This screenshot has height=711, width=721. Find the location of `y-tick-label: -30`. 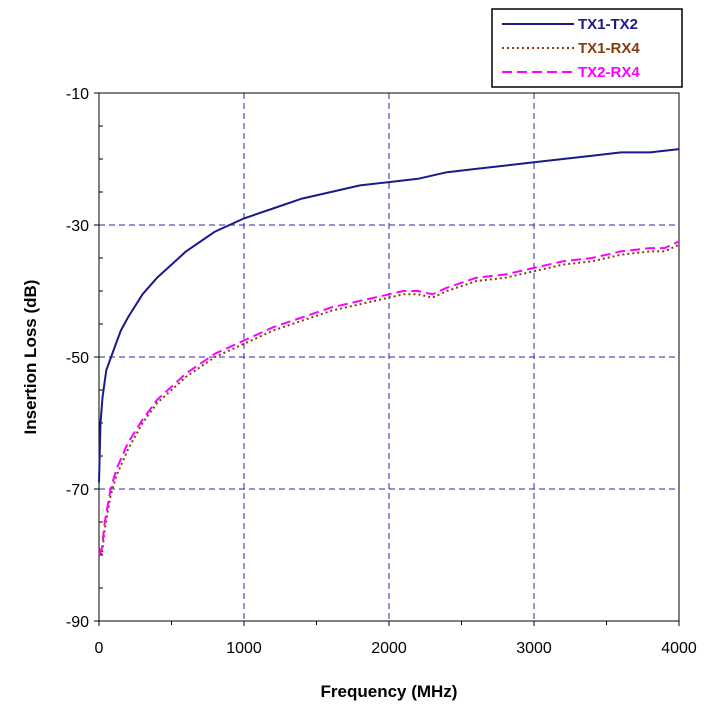

y-tick-label: -30 is located at coordinates (77, 226).